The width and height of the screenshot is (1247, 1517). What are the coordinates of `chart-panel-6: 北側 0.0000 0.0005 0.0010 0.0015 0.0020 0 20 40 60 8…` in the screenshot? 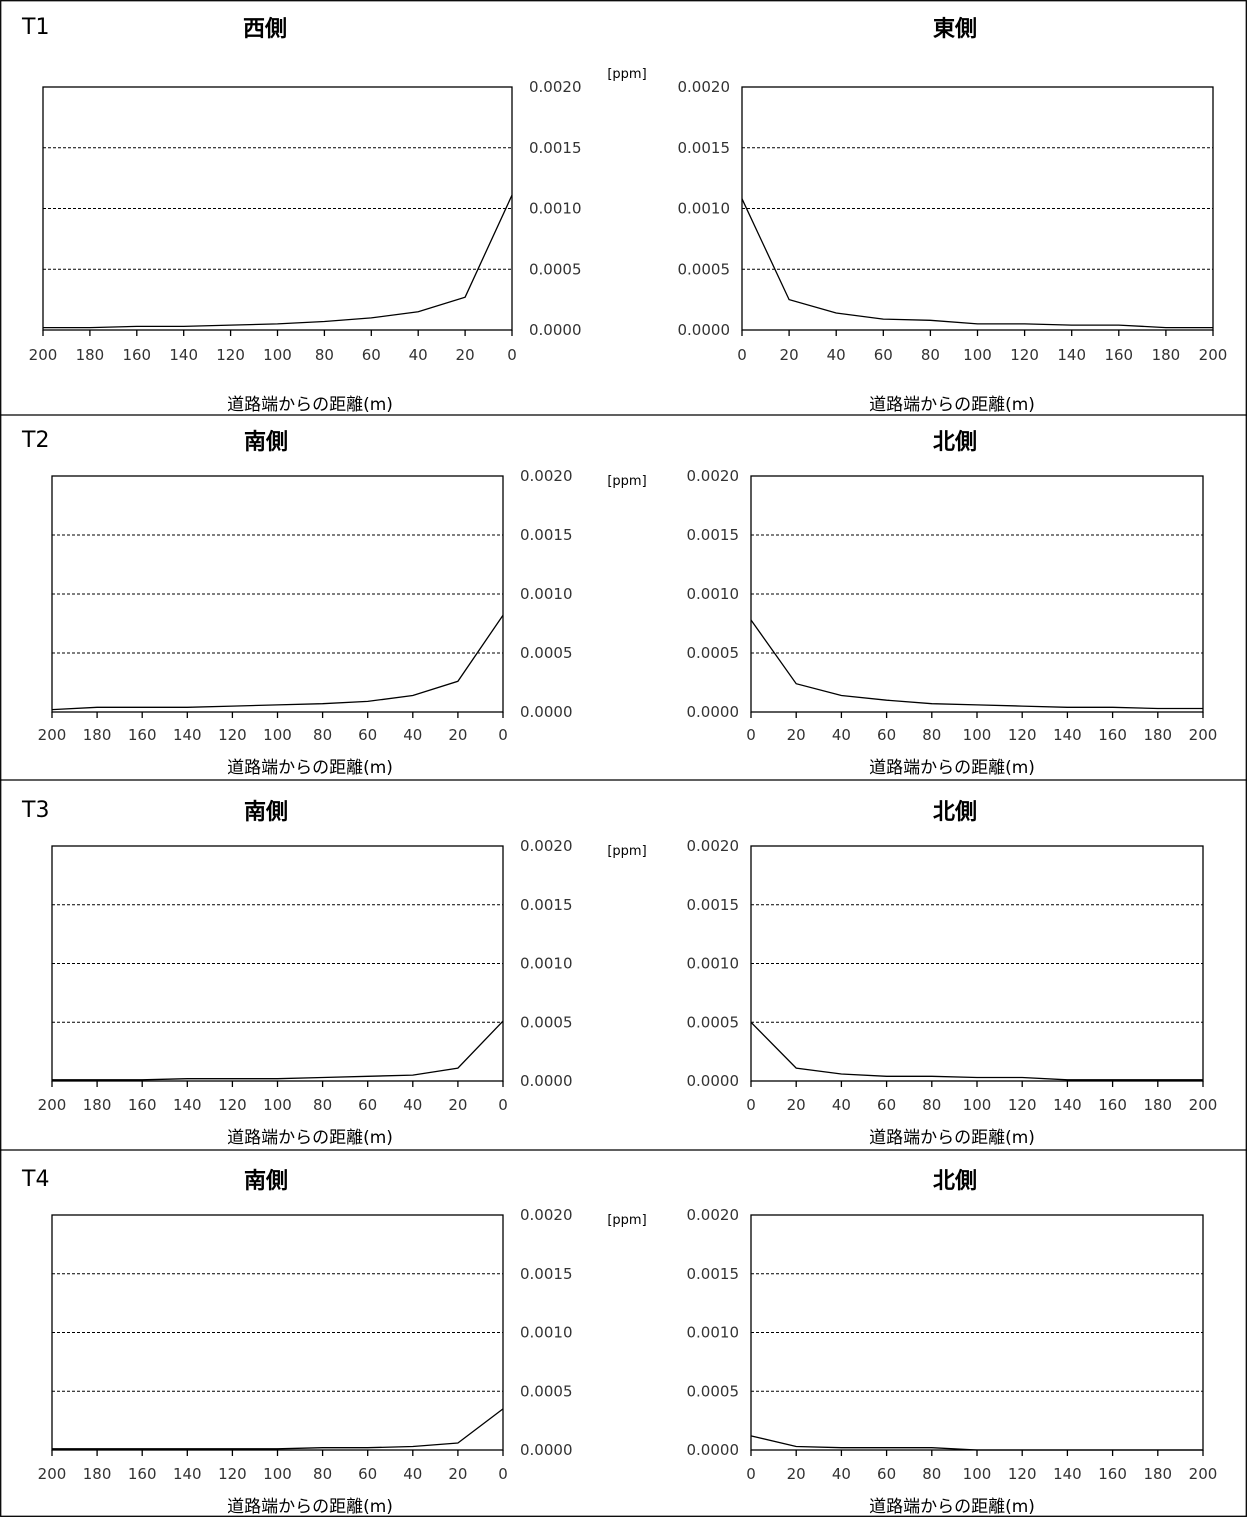 It's located at (952, 974).